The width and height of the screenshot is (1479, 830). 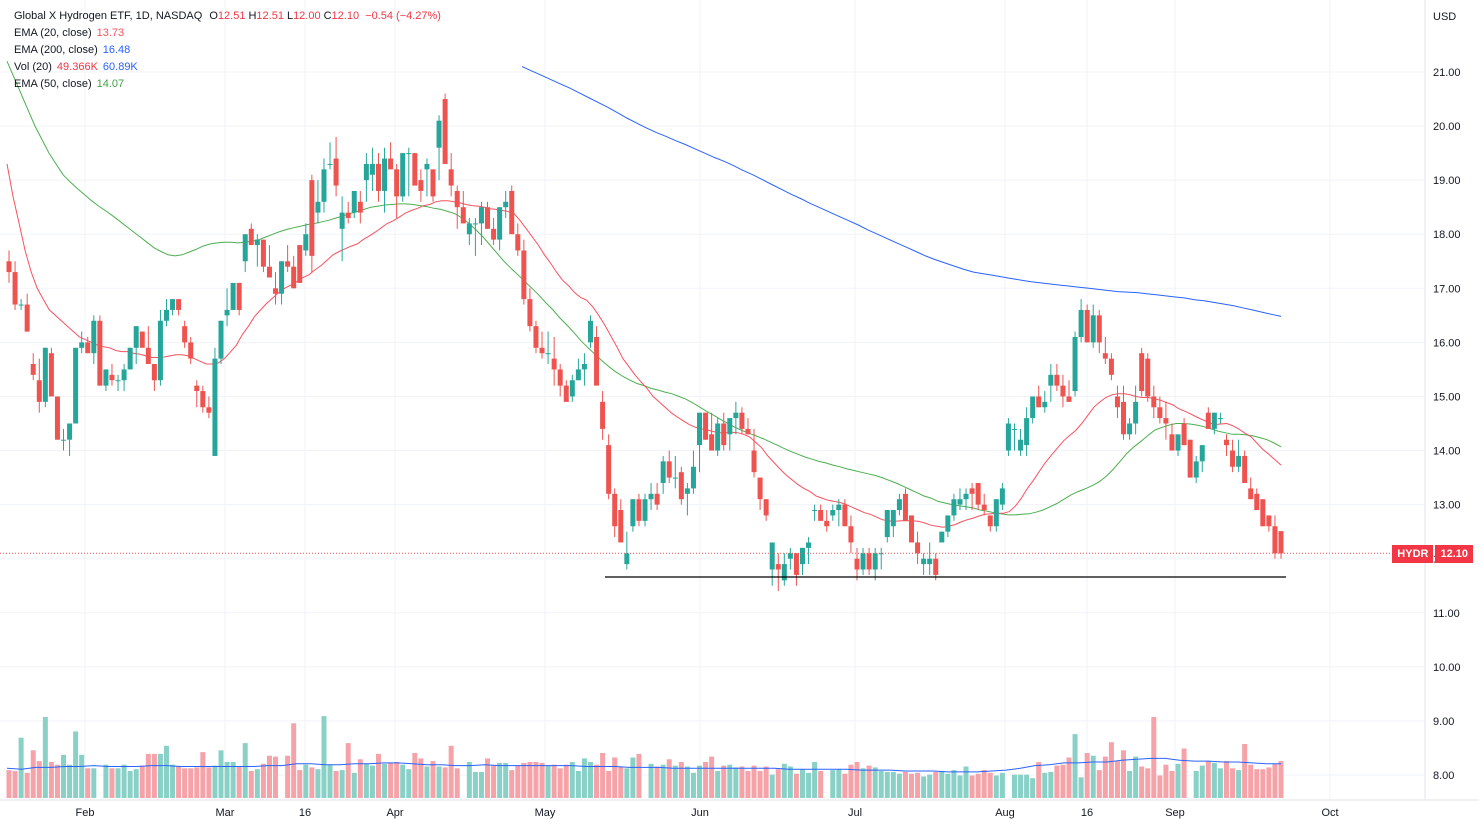 I want to click on indicator-row: EMA (20, close) 13.73, so click(x=227, y=33).